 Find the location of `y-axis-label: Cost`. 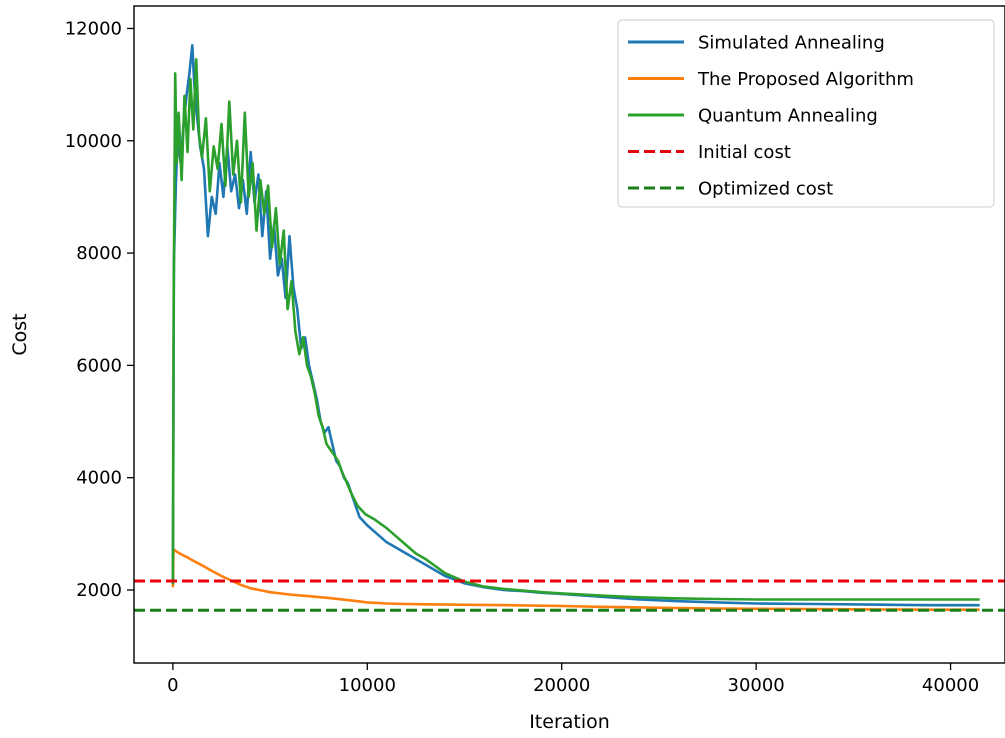

y-axis-label: Cost is located at coordinates (20, 334).